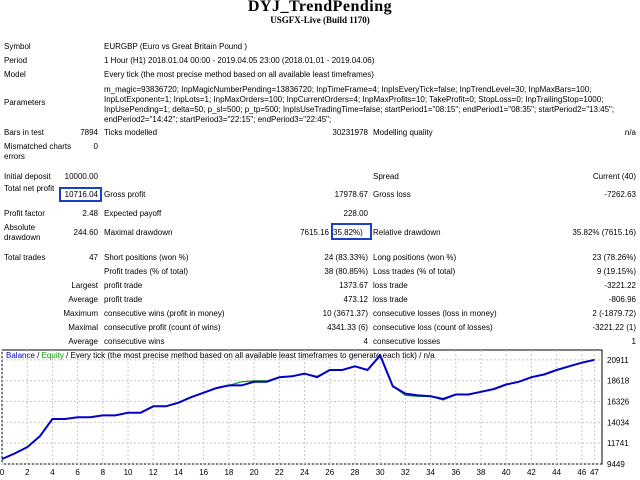 The image size is (640, 480). What do you see at coordinates (133, 213) in the screenshot?
I see `expected-payoff-label: Expected payoff` at bounding box center [133, 213].